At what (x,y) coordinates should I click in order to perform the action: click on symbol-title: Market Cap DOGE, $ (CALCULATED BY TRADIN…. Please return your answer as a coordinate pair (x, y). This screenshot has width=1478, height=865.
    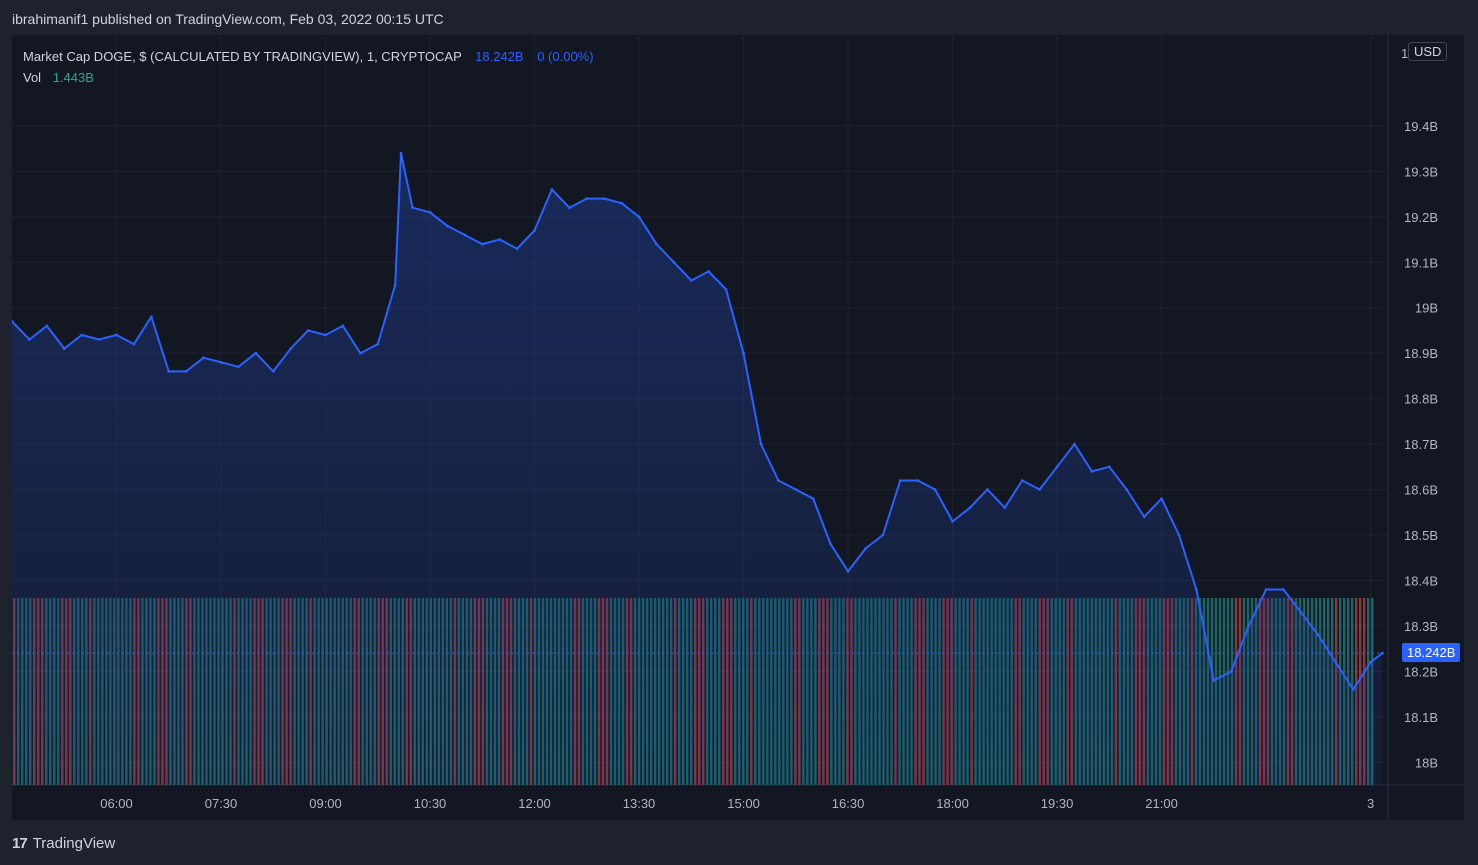
    Looking at the image, I should click on (242, 56).